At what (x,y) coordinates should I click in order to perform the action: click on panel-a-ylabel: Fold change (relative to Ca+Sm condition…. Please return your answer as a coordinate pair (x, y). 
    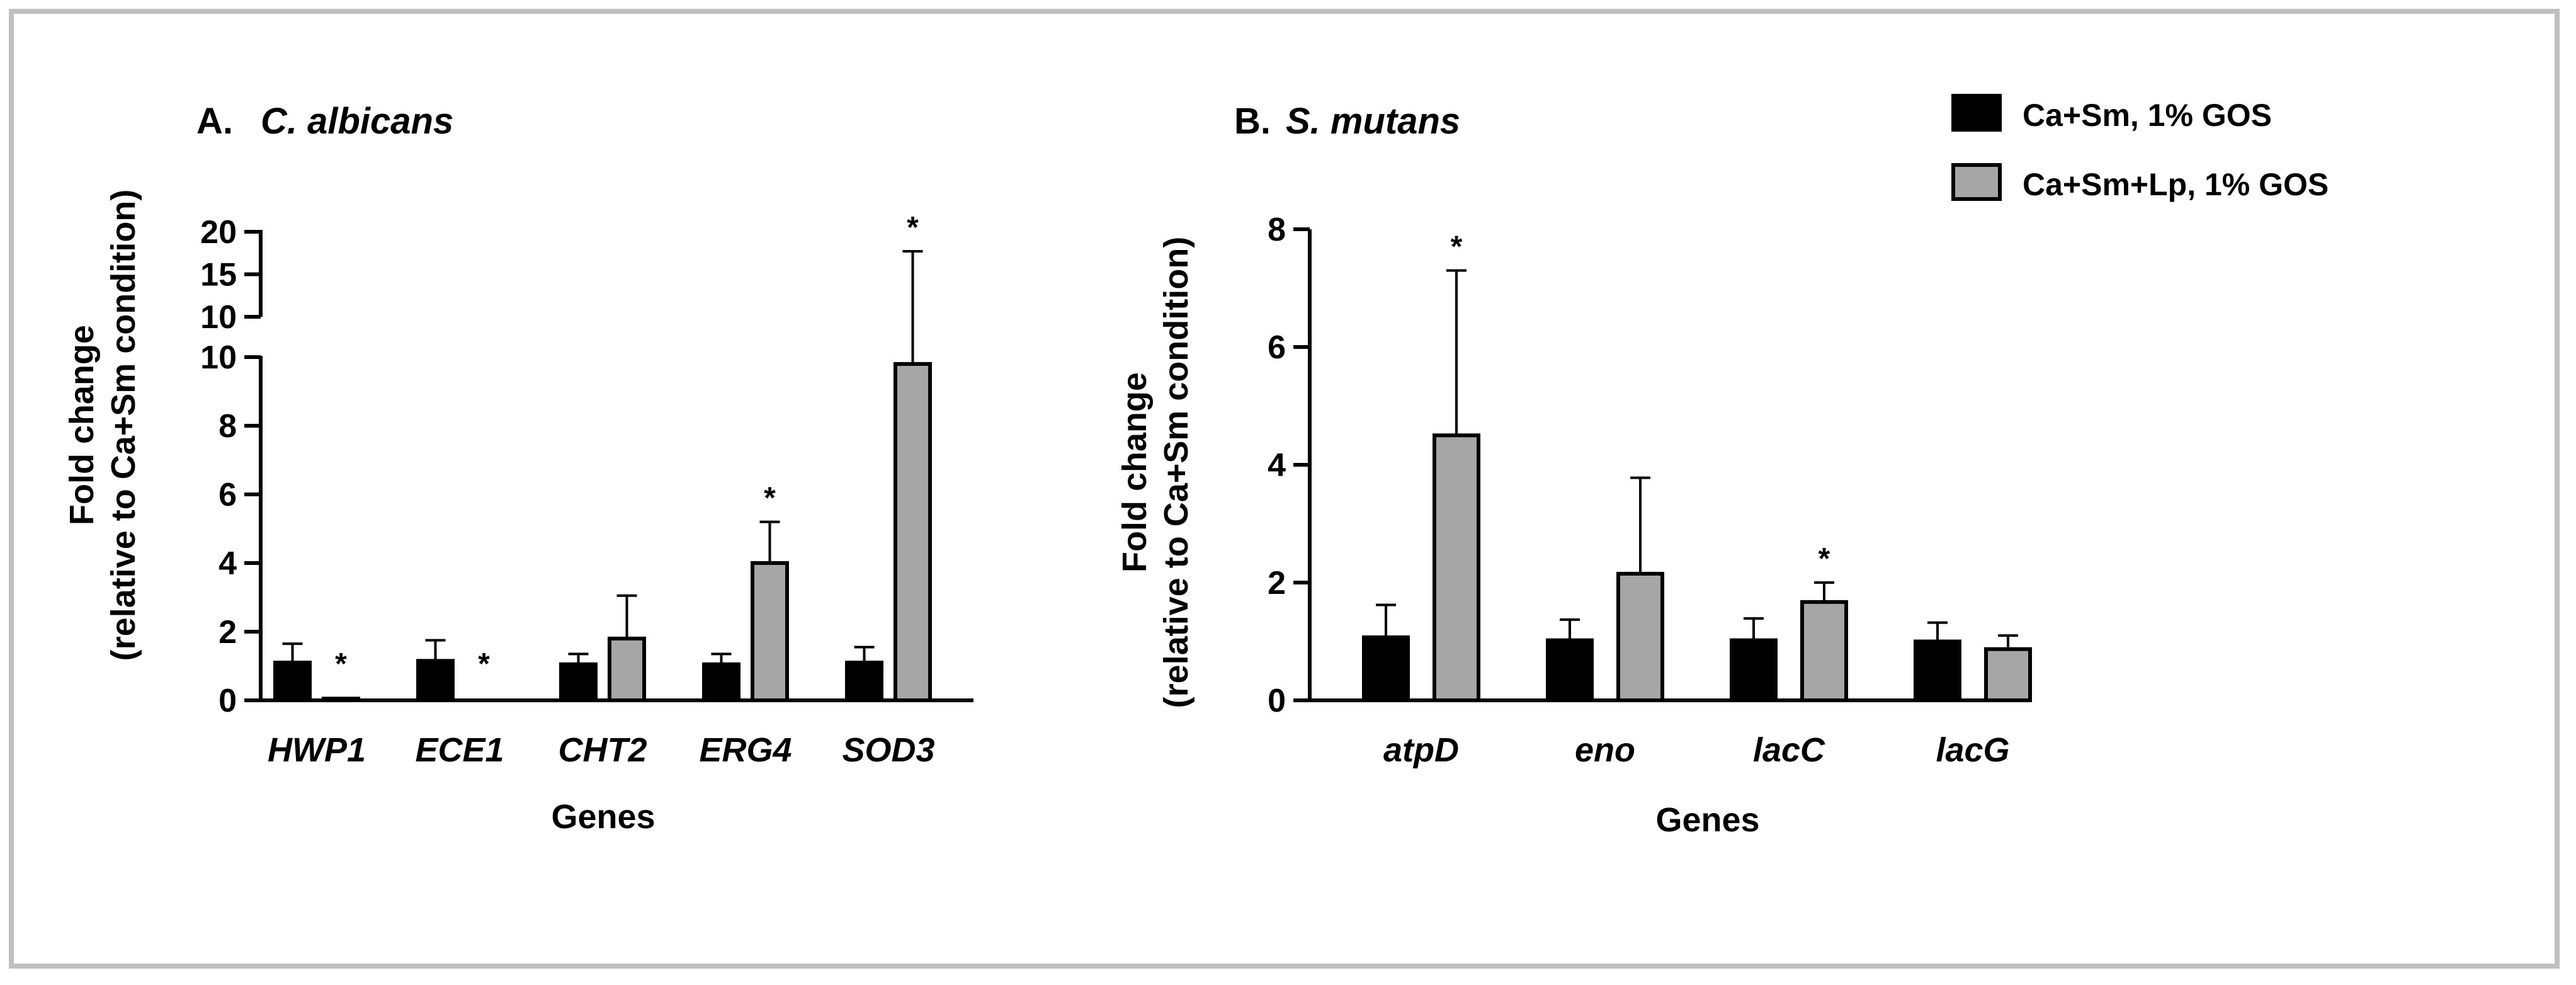
    Looking at the image, I should click on (102, 425).